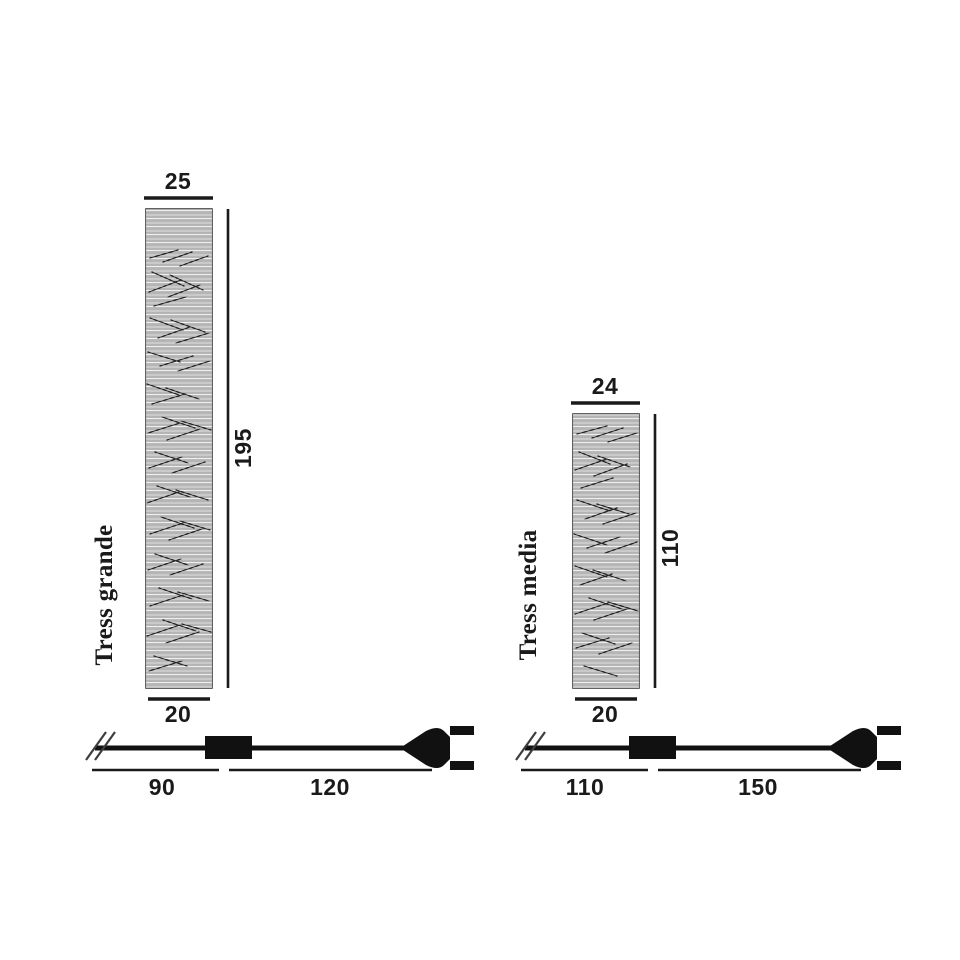  I want to click on dimension-value-cord-b-media: 150, so click(758, 787).